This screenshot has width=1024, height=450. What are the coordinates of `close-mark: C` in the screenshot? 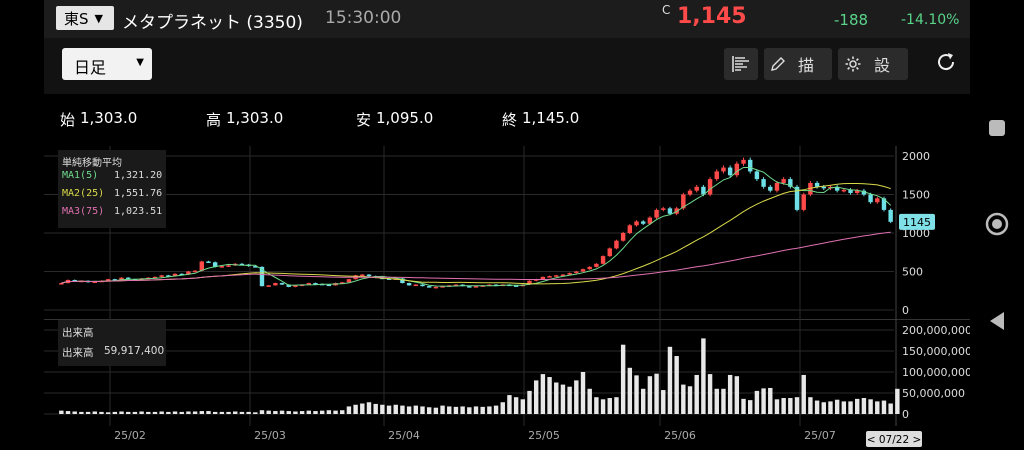 It's located at (666, 10).